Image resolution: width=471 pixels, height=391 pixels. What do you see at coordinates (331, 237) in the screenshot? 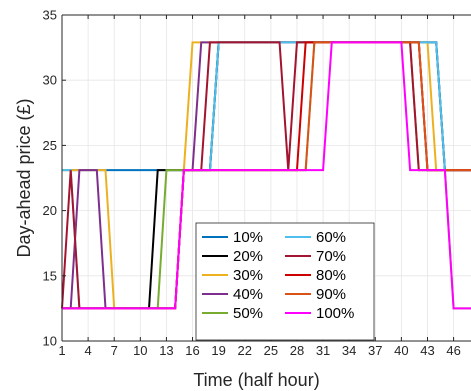
I see `legend-label: 60%` at bounding box center [331, 237].